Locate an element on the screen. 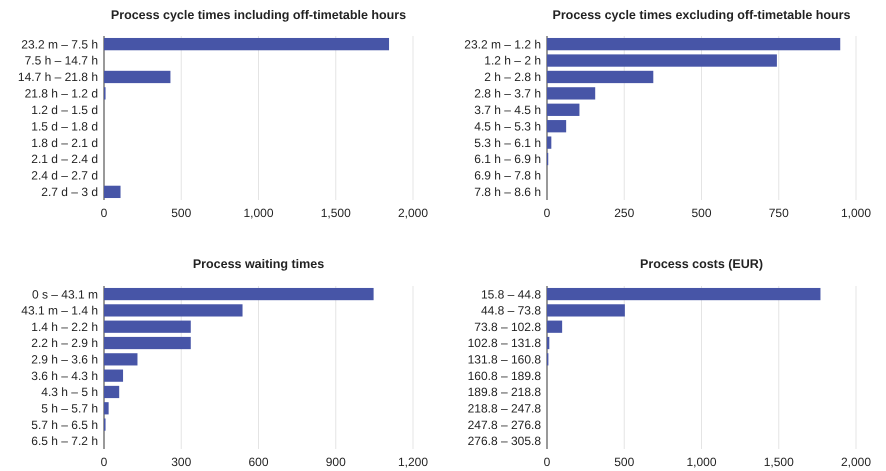 This screenshot has width=886, height=471. y-tick-label: 3.7 h – 4.5 h is located at coordinates (507, 109).